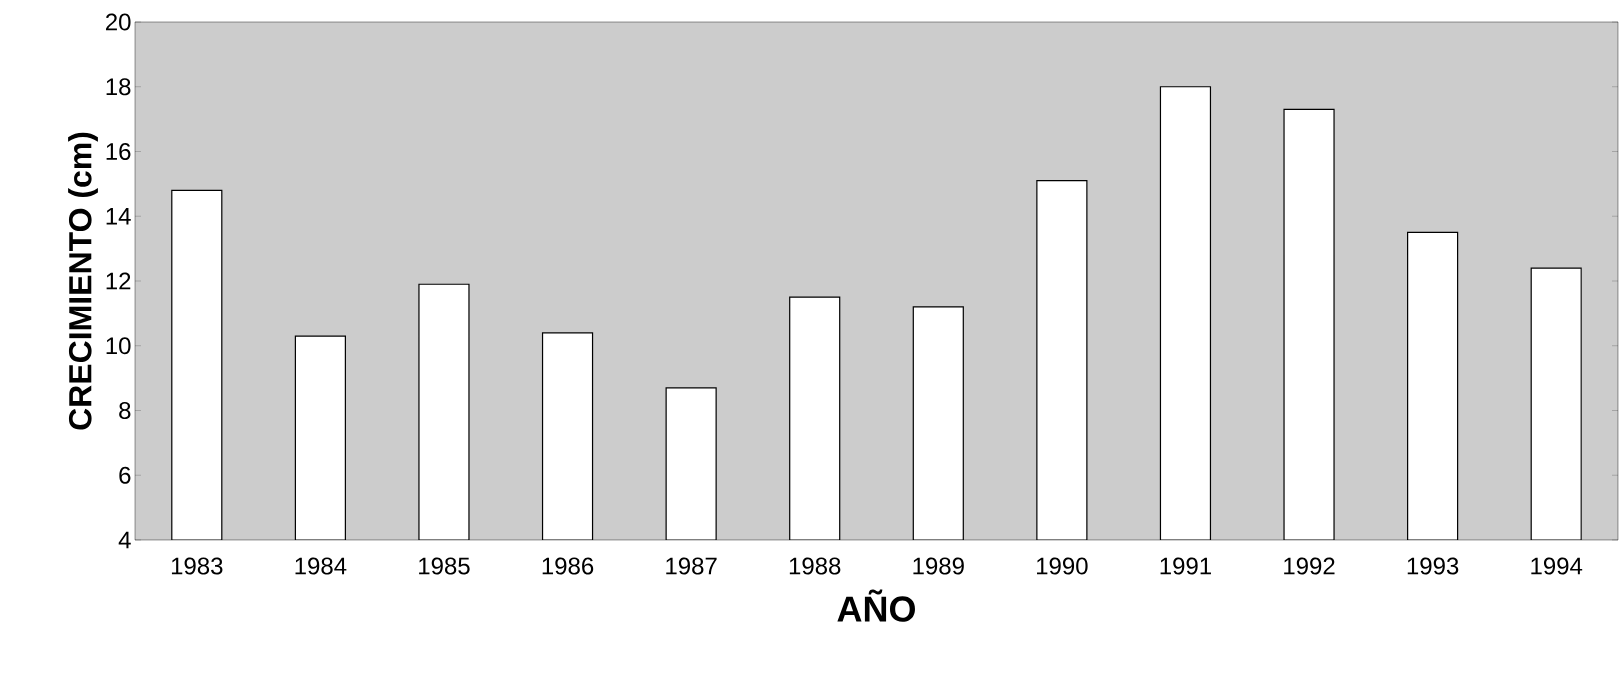  What do you see at coordinates (118, 281) in the screenshot?
I see `y-tick-label: 12` at bounding box center [118, 281].